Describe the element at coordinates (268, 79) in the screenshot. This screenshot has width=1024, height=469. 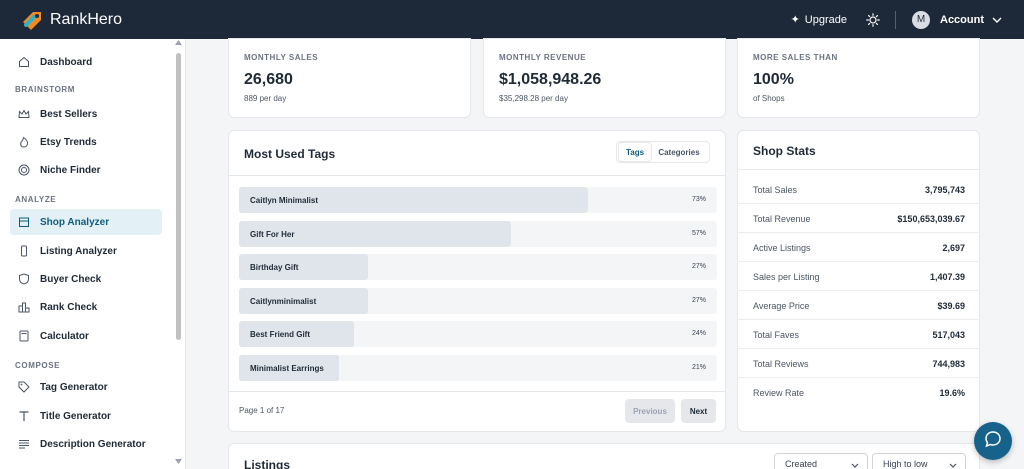
I see `stat-value: 26,680` at that location.